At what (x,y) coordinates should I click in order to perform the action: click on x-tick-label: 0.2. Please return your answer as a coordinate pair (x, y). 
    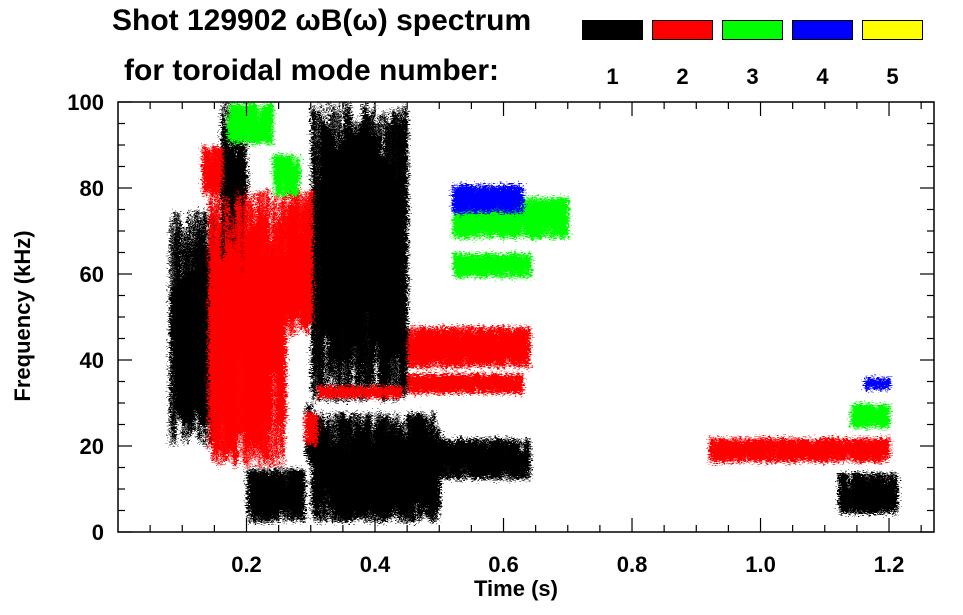
    Looking at the image, I should click on (246, 564).